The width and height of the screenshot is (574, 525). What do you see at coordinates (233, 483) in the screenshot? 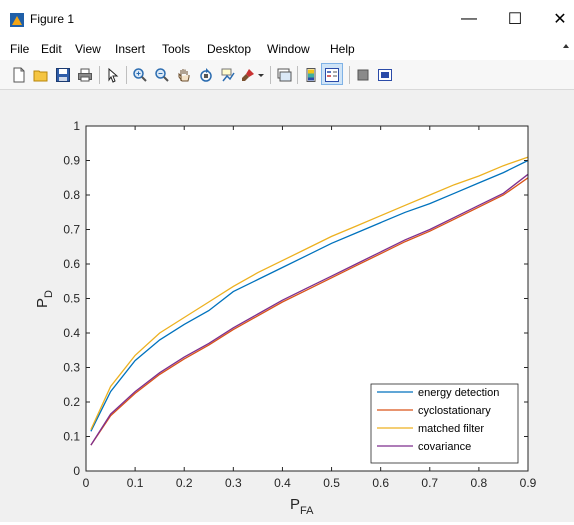
I see `x-tick-label: 0.3` at bounding box center [233, 483].